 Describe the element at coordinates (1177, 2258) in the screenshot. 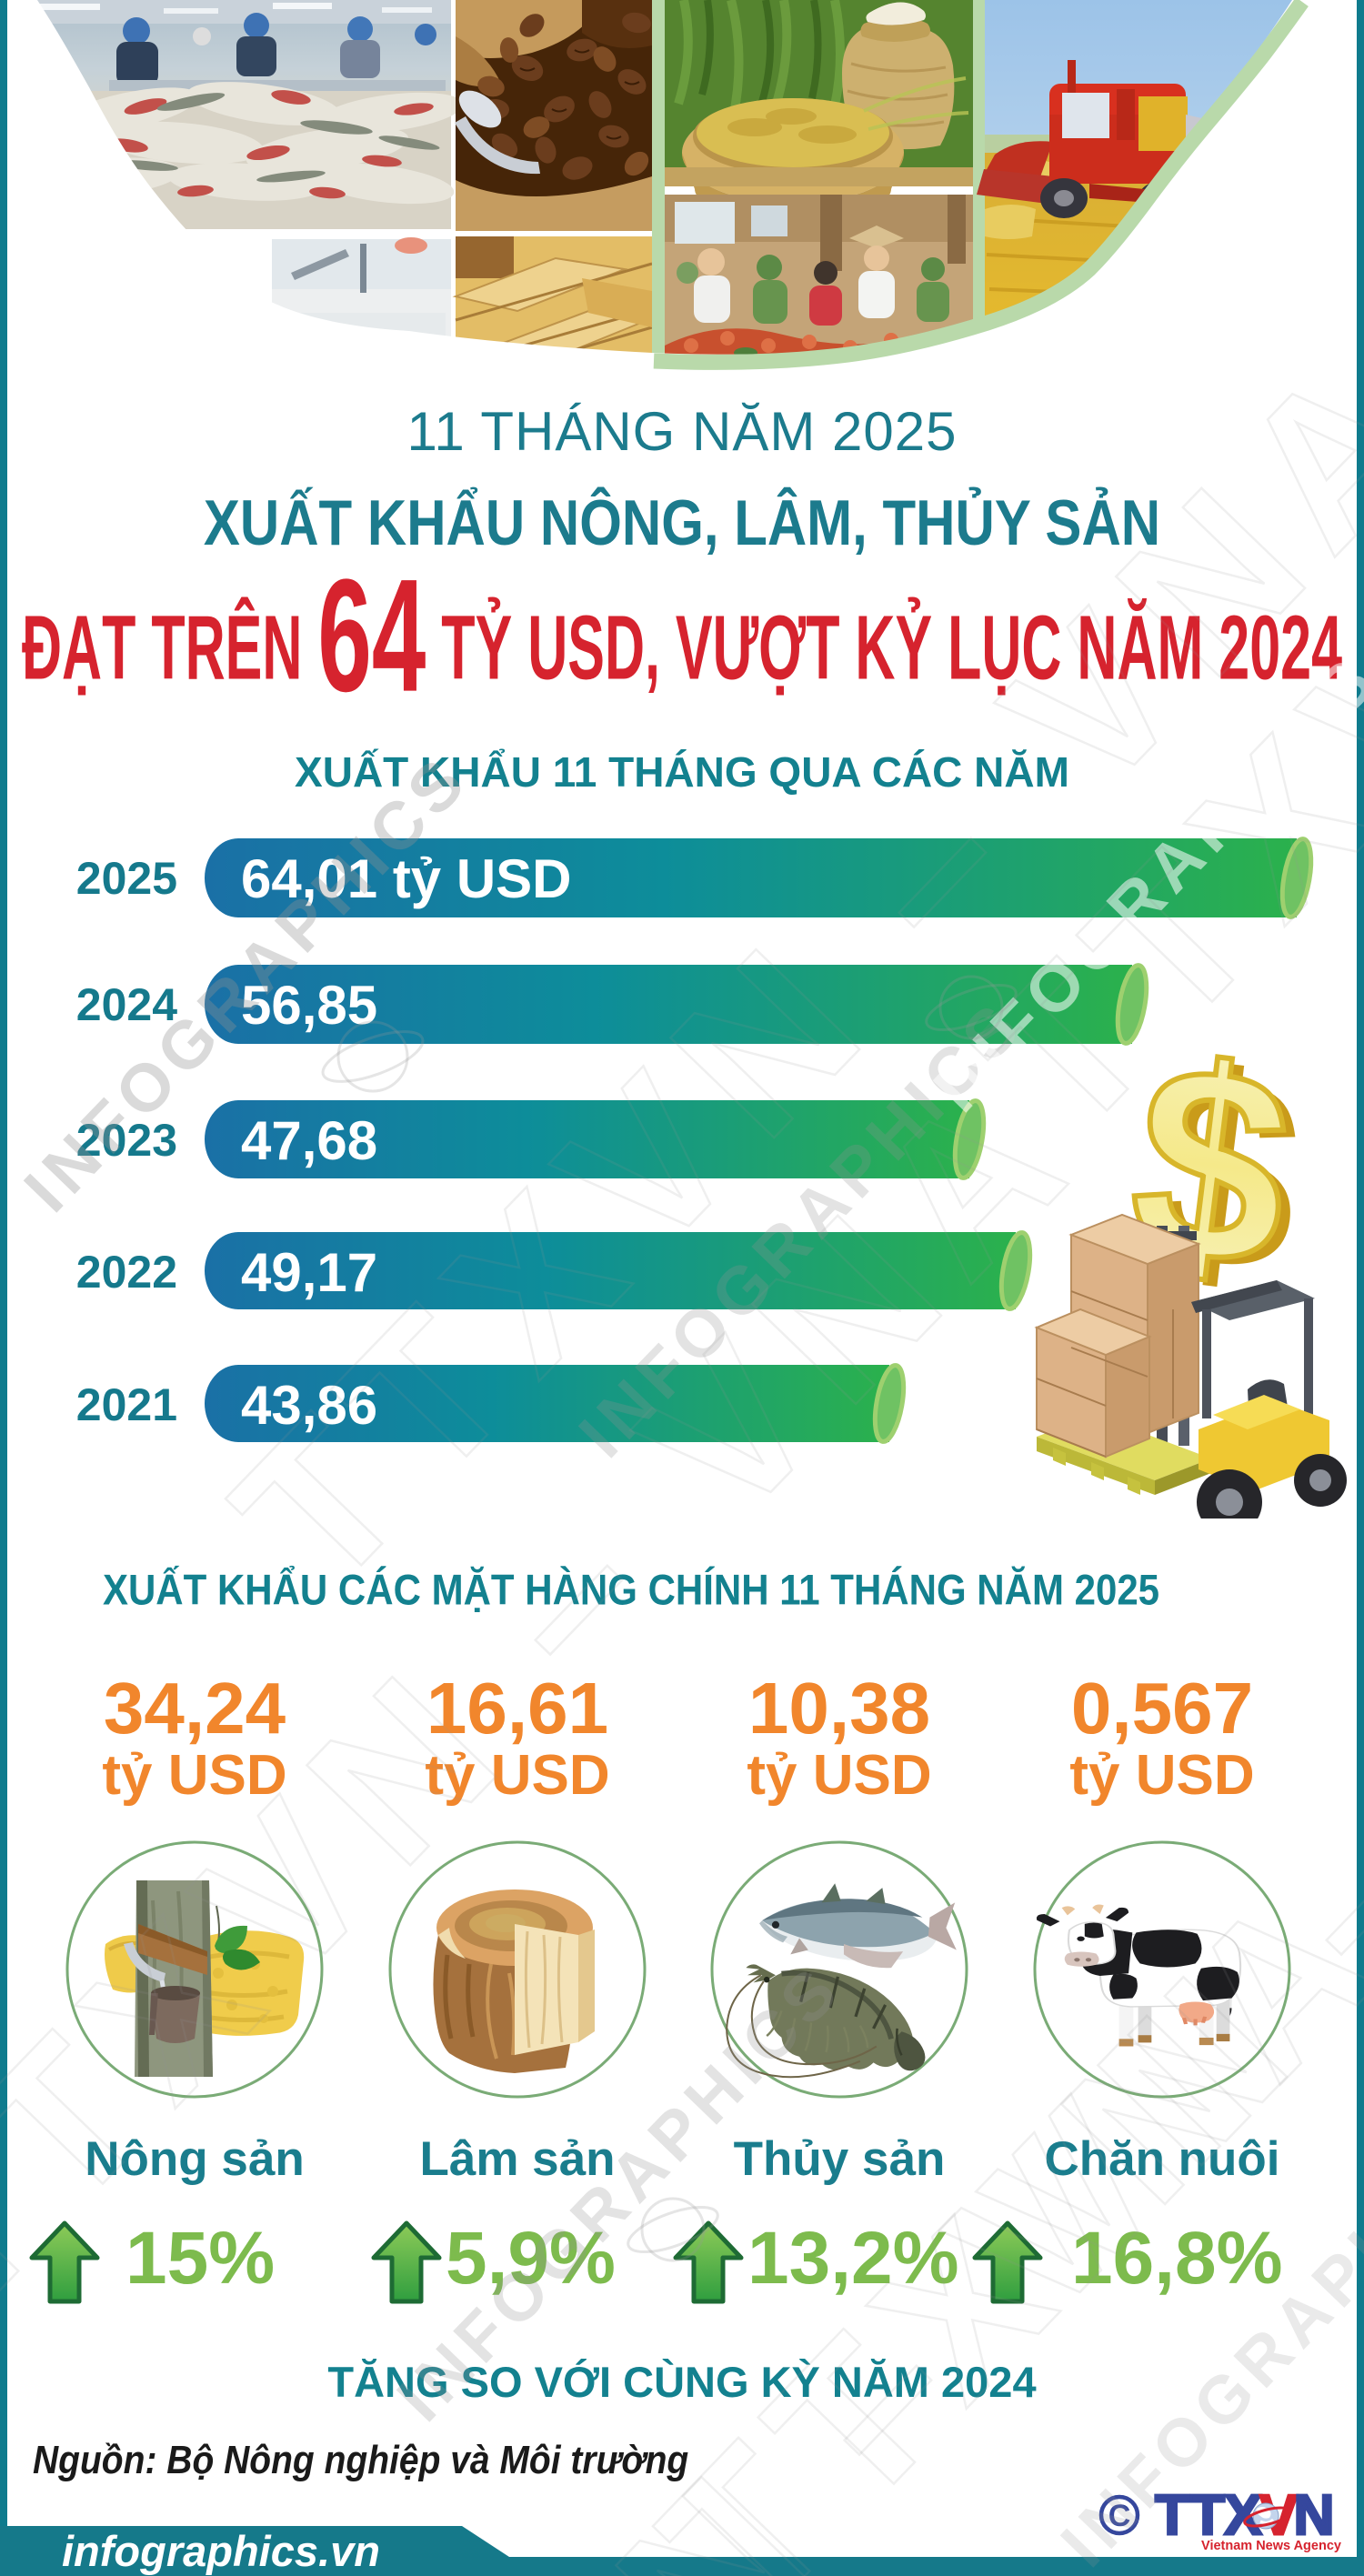

I see `svg-text: 16,8%` at that location.